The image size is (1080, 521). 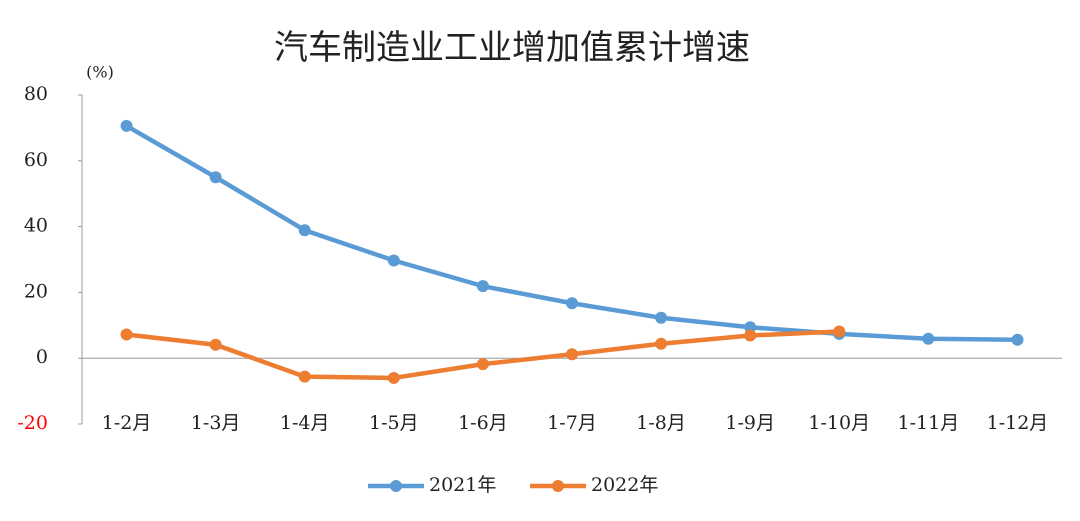 I want to click on x-tick-label: 1-11月, so click(x=929, y=423).